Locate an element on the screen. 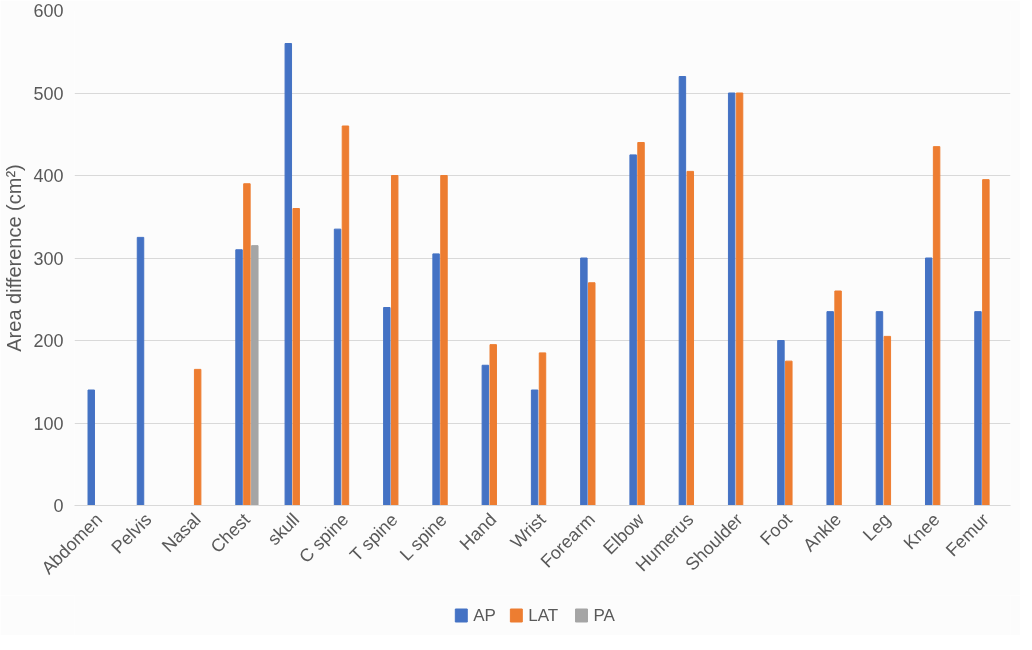 The image size is (1032, 650). legend-label: LAT is located at coordinates (543, 615).